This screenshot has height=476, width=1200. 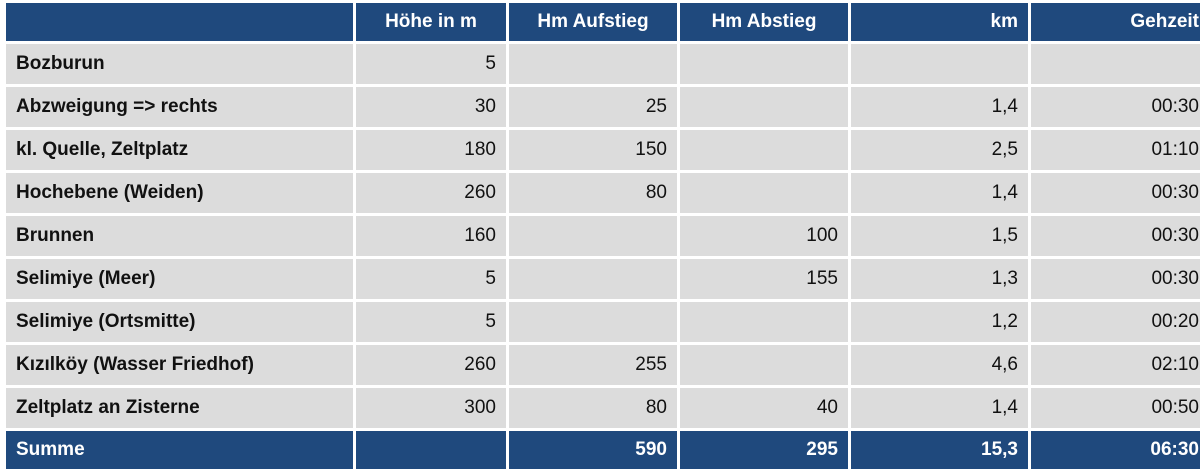 I want to click on header-km: km, so click(x=939, y=22).